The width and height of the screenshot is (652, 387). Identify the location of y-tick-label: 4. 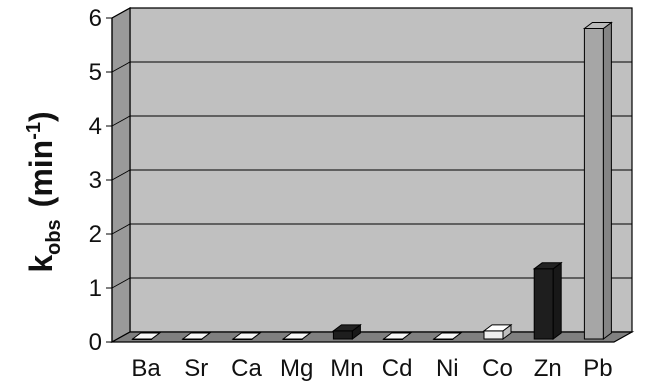
(95, 126).